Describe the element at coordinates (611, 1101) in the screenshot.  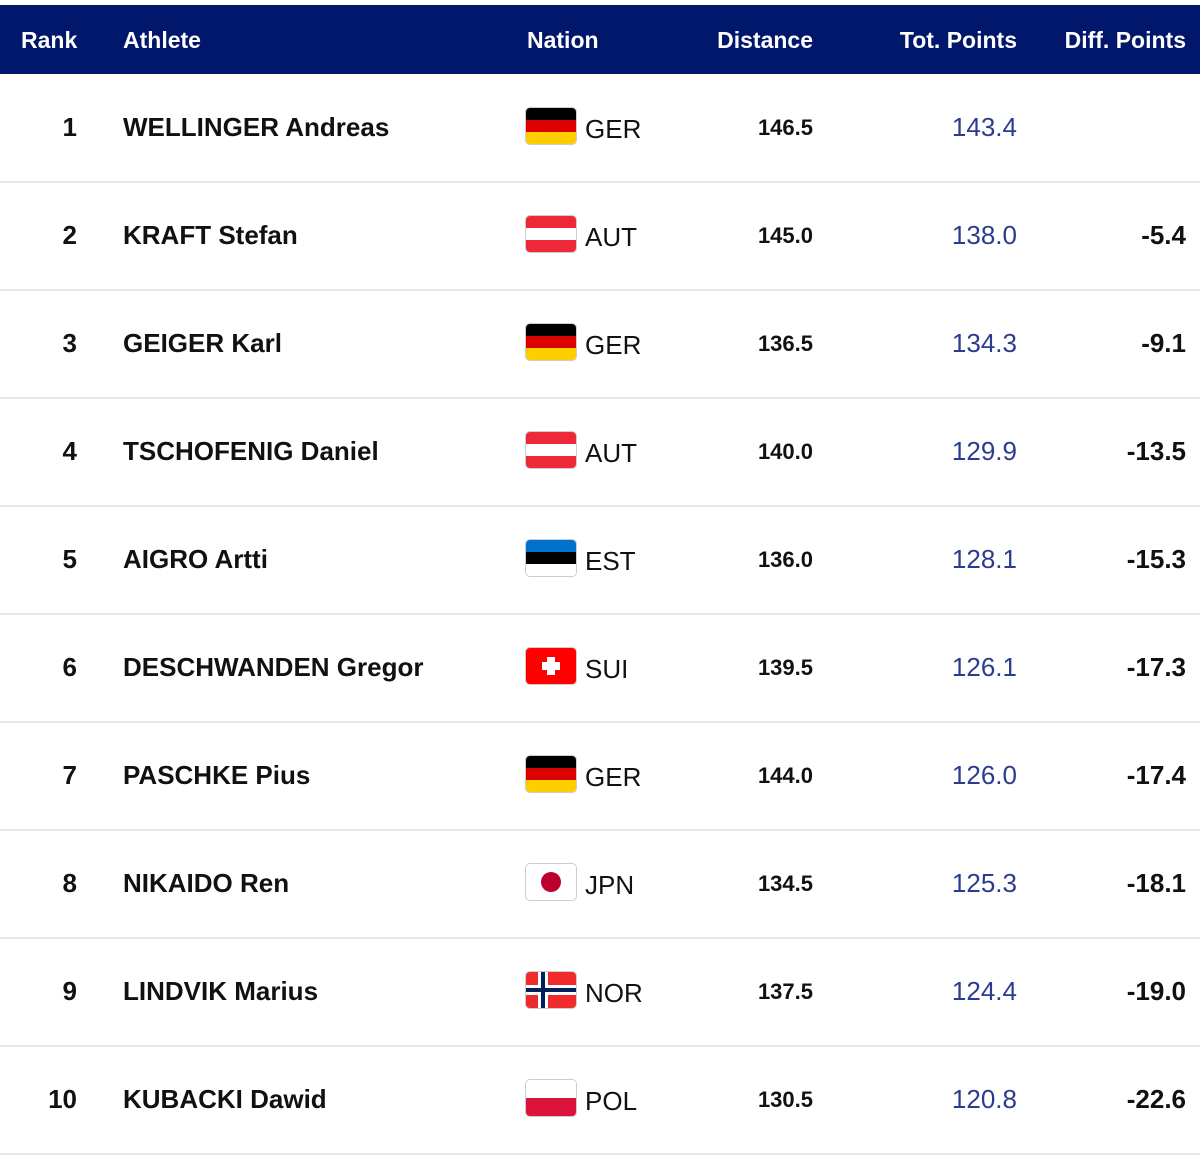
I see `nation-code: POL` at that location.